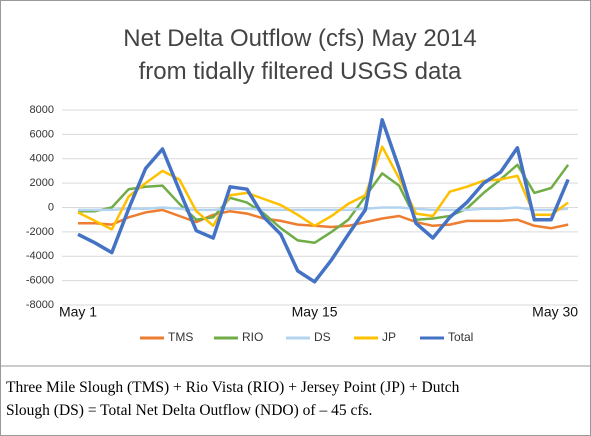  What do you see at coordinates (299, 38) in the screenshot?
I see `chart-title: Net Delta Outflow (cfs) May 2014` at bounding box center [299, 38].